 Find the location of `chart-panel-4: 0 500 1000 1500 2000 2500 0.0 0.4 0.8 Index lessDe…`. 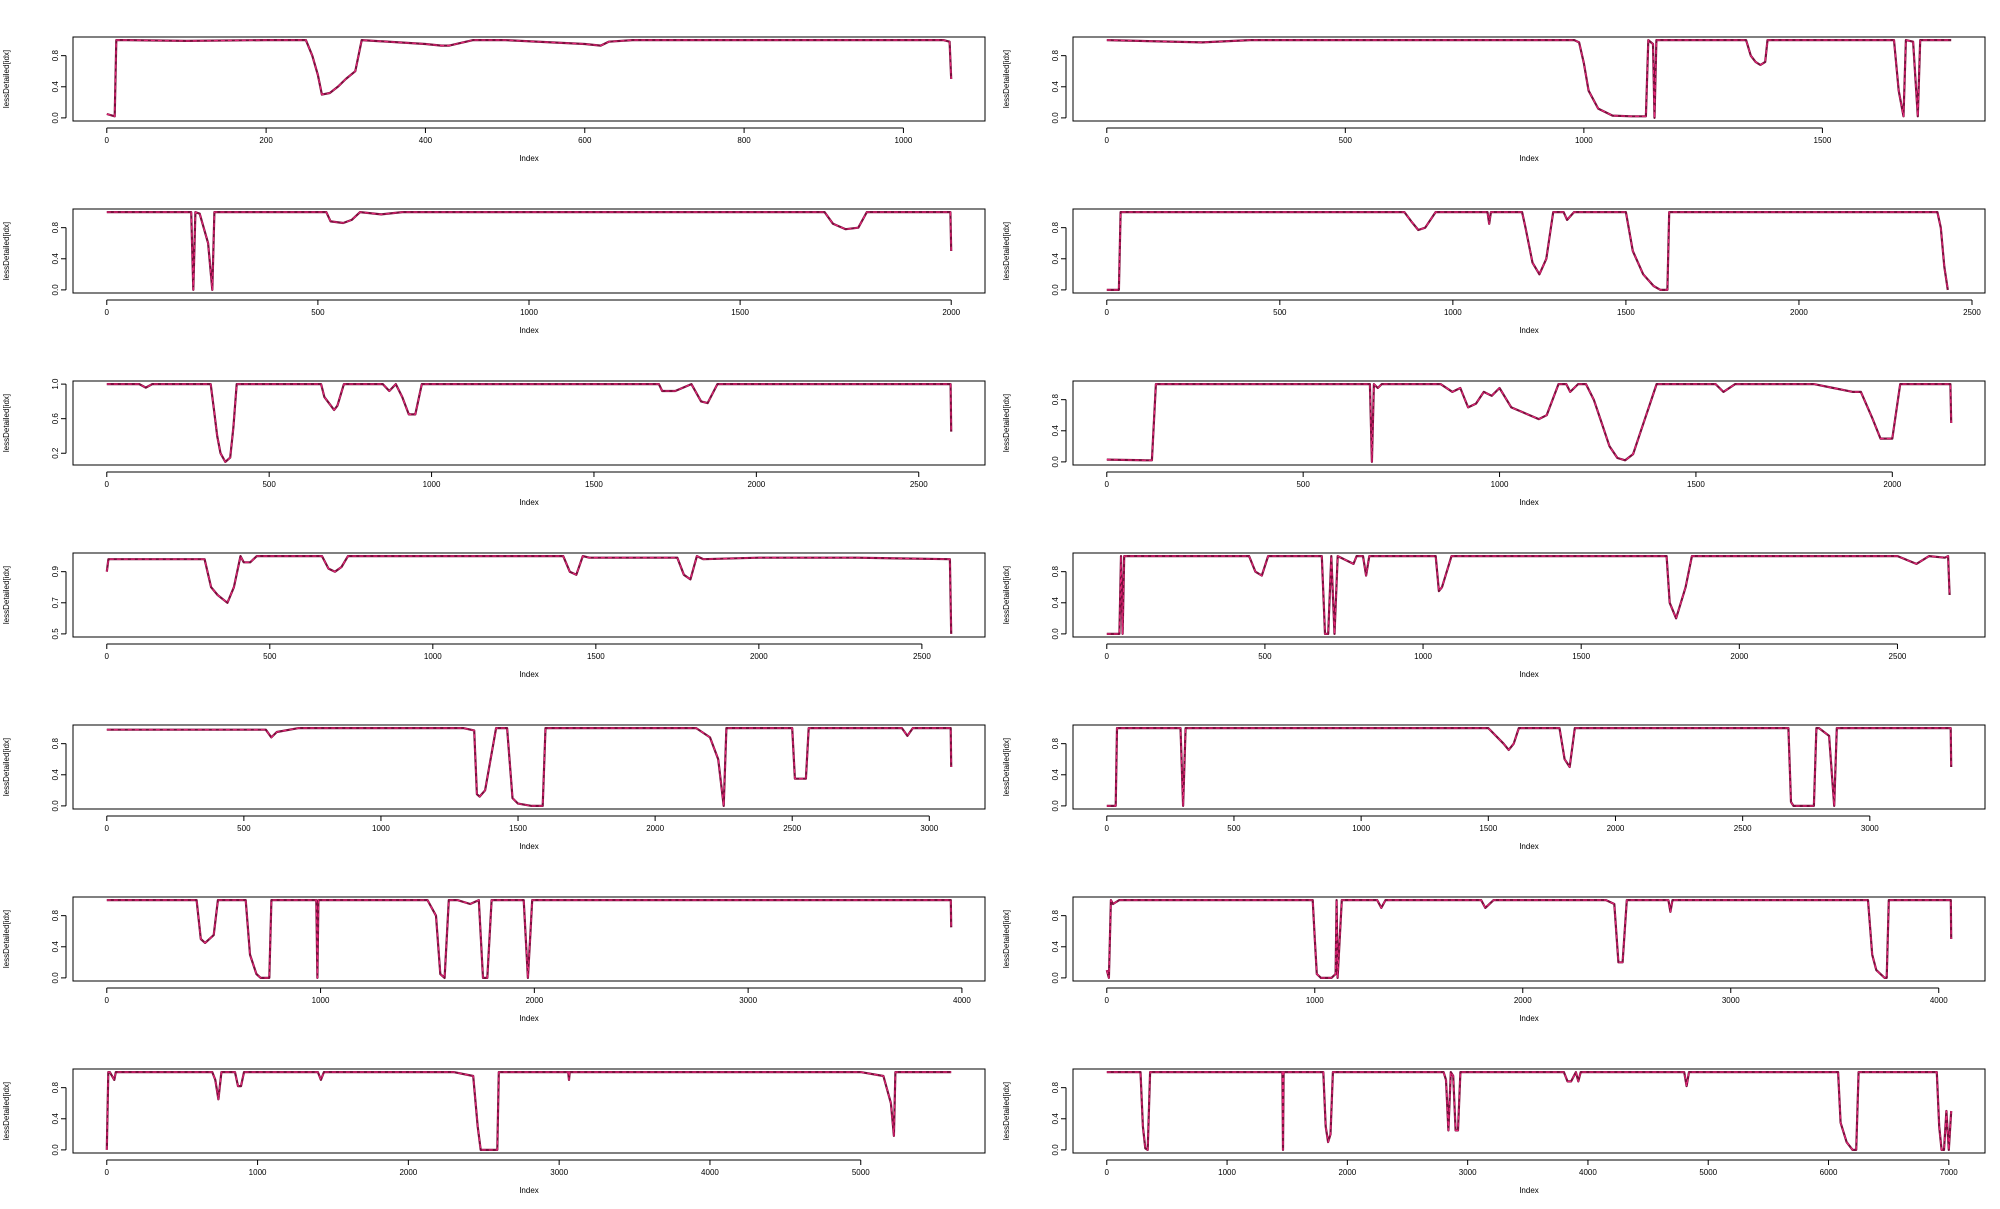

chart-panel-4: 0 500 1000 1500 2000 2500 0.0 0.4 0.8 Index lessDe… is located at coordinates (1500, 258).